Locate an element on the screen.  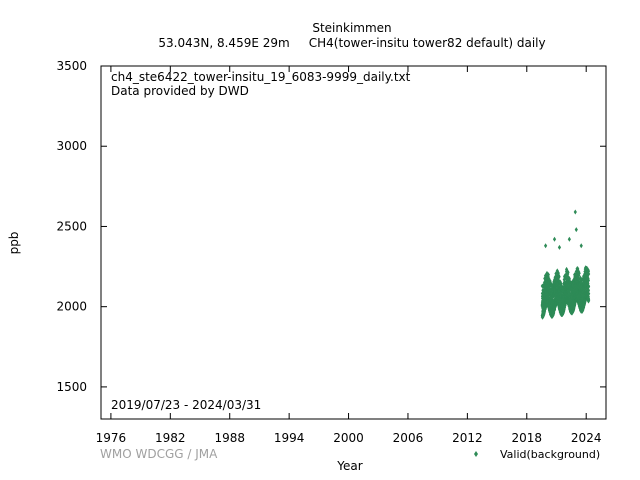
provider-label: Data provided by DWD is located at coordinates (180, 91).